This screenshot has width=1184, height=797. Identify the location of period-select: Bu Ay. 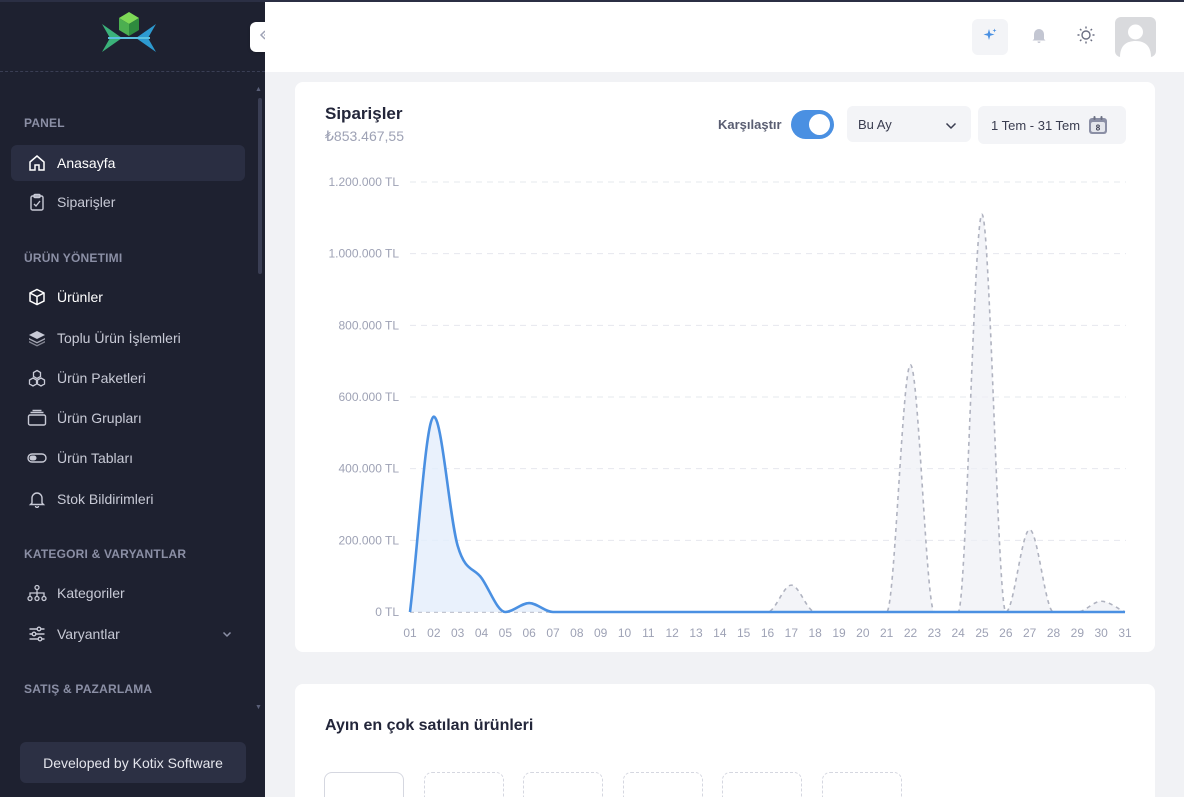
(909, 124).